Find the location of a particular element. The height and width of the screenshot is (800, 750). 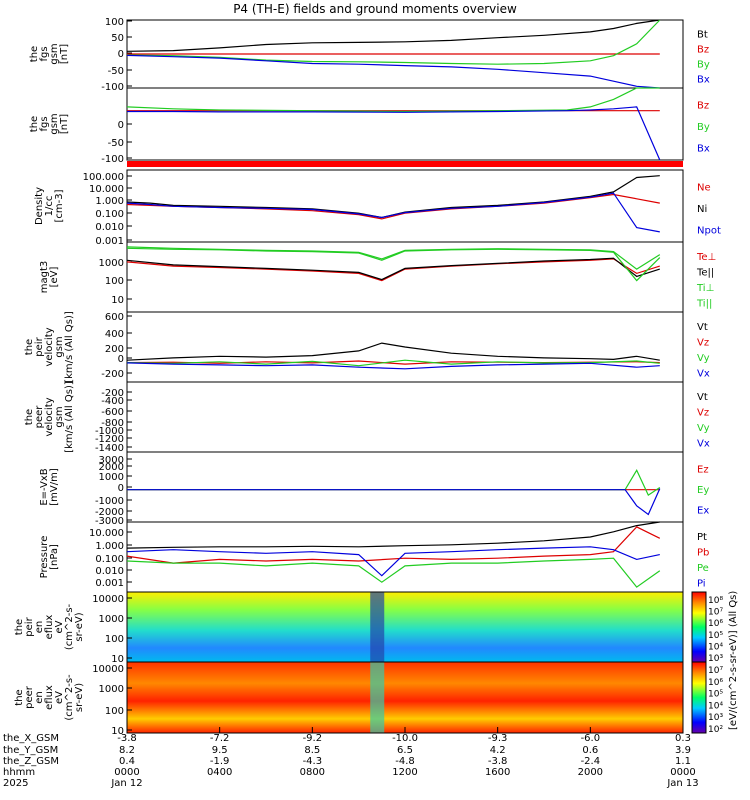

series-Pb is located at coordinates (393, 545).